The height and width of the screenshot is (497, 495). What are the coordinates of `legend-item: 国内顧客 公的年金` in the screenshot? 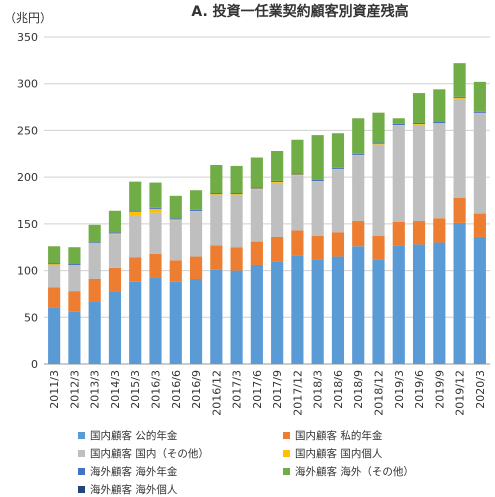 It's located at (127, 435).